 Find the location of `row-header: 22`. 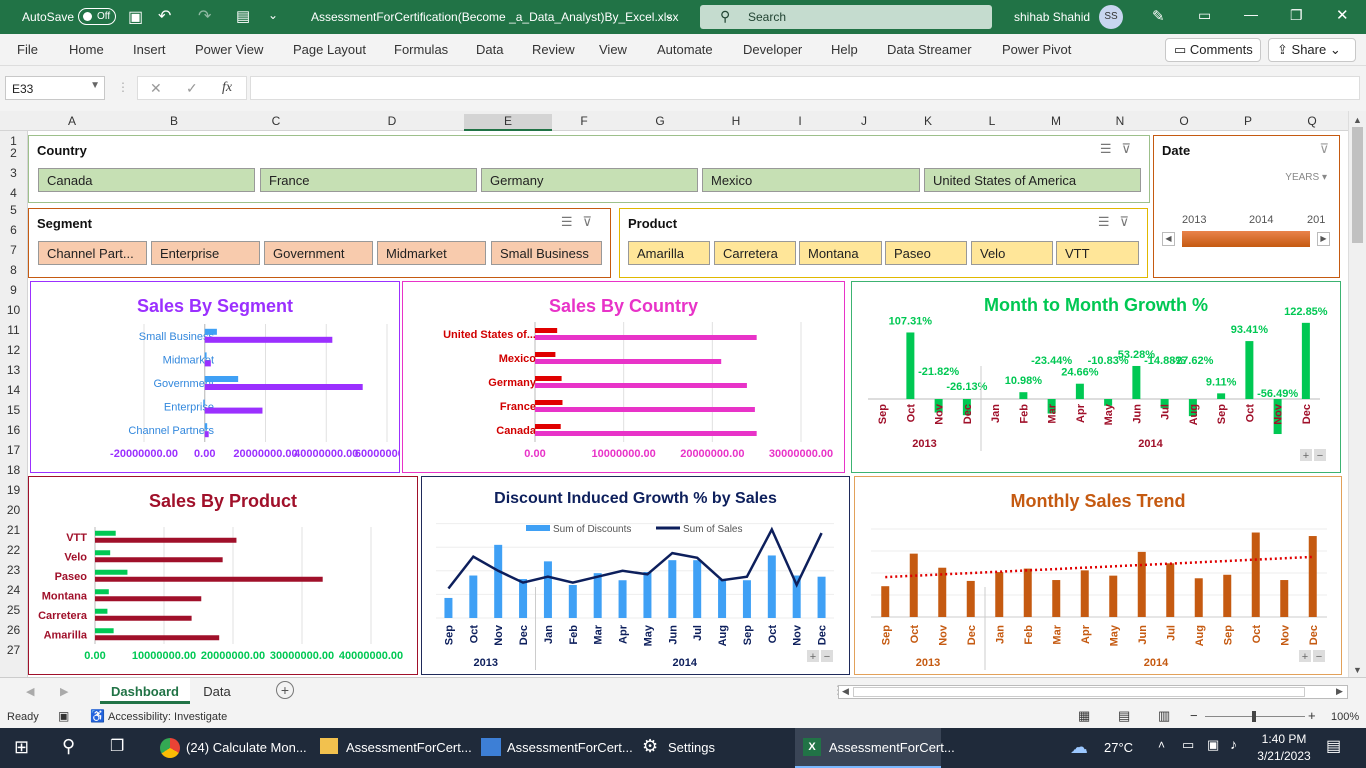

row-header: 22 is located at coordinates (13, 550).